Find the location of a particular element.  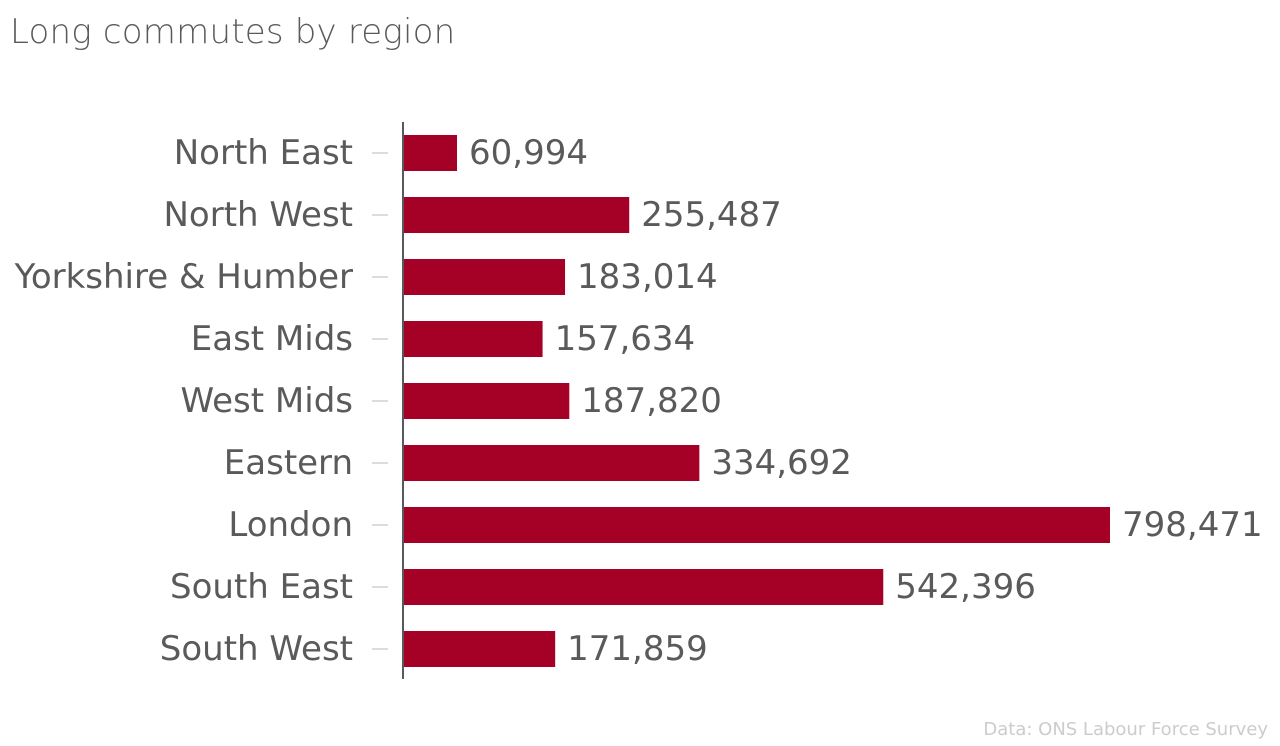

value-label: 183,014 is located at coordinates (647, 277).